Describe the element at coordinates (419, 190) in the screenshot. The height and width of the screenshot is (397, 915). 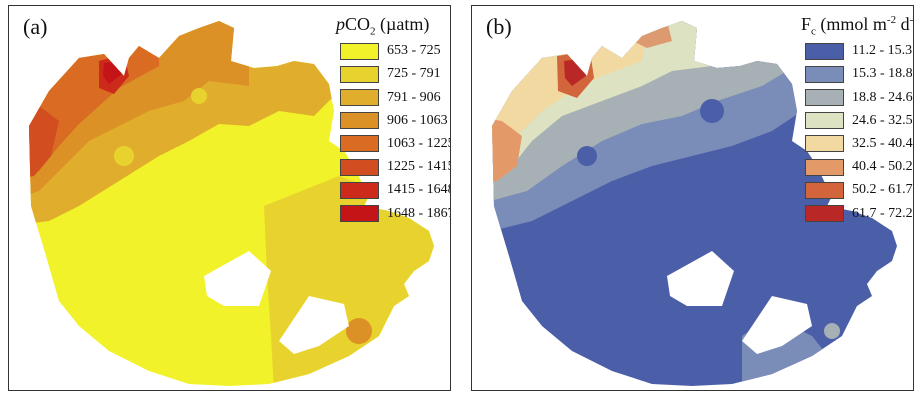
I see `pco2-legend-label: 1415 - 1648` at that location.